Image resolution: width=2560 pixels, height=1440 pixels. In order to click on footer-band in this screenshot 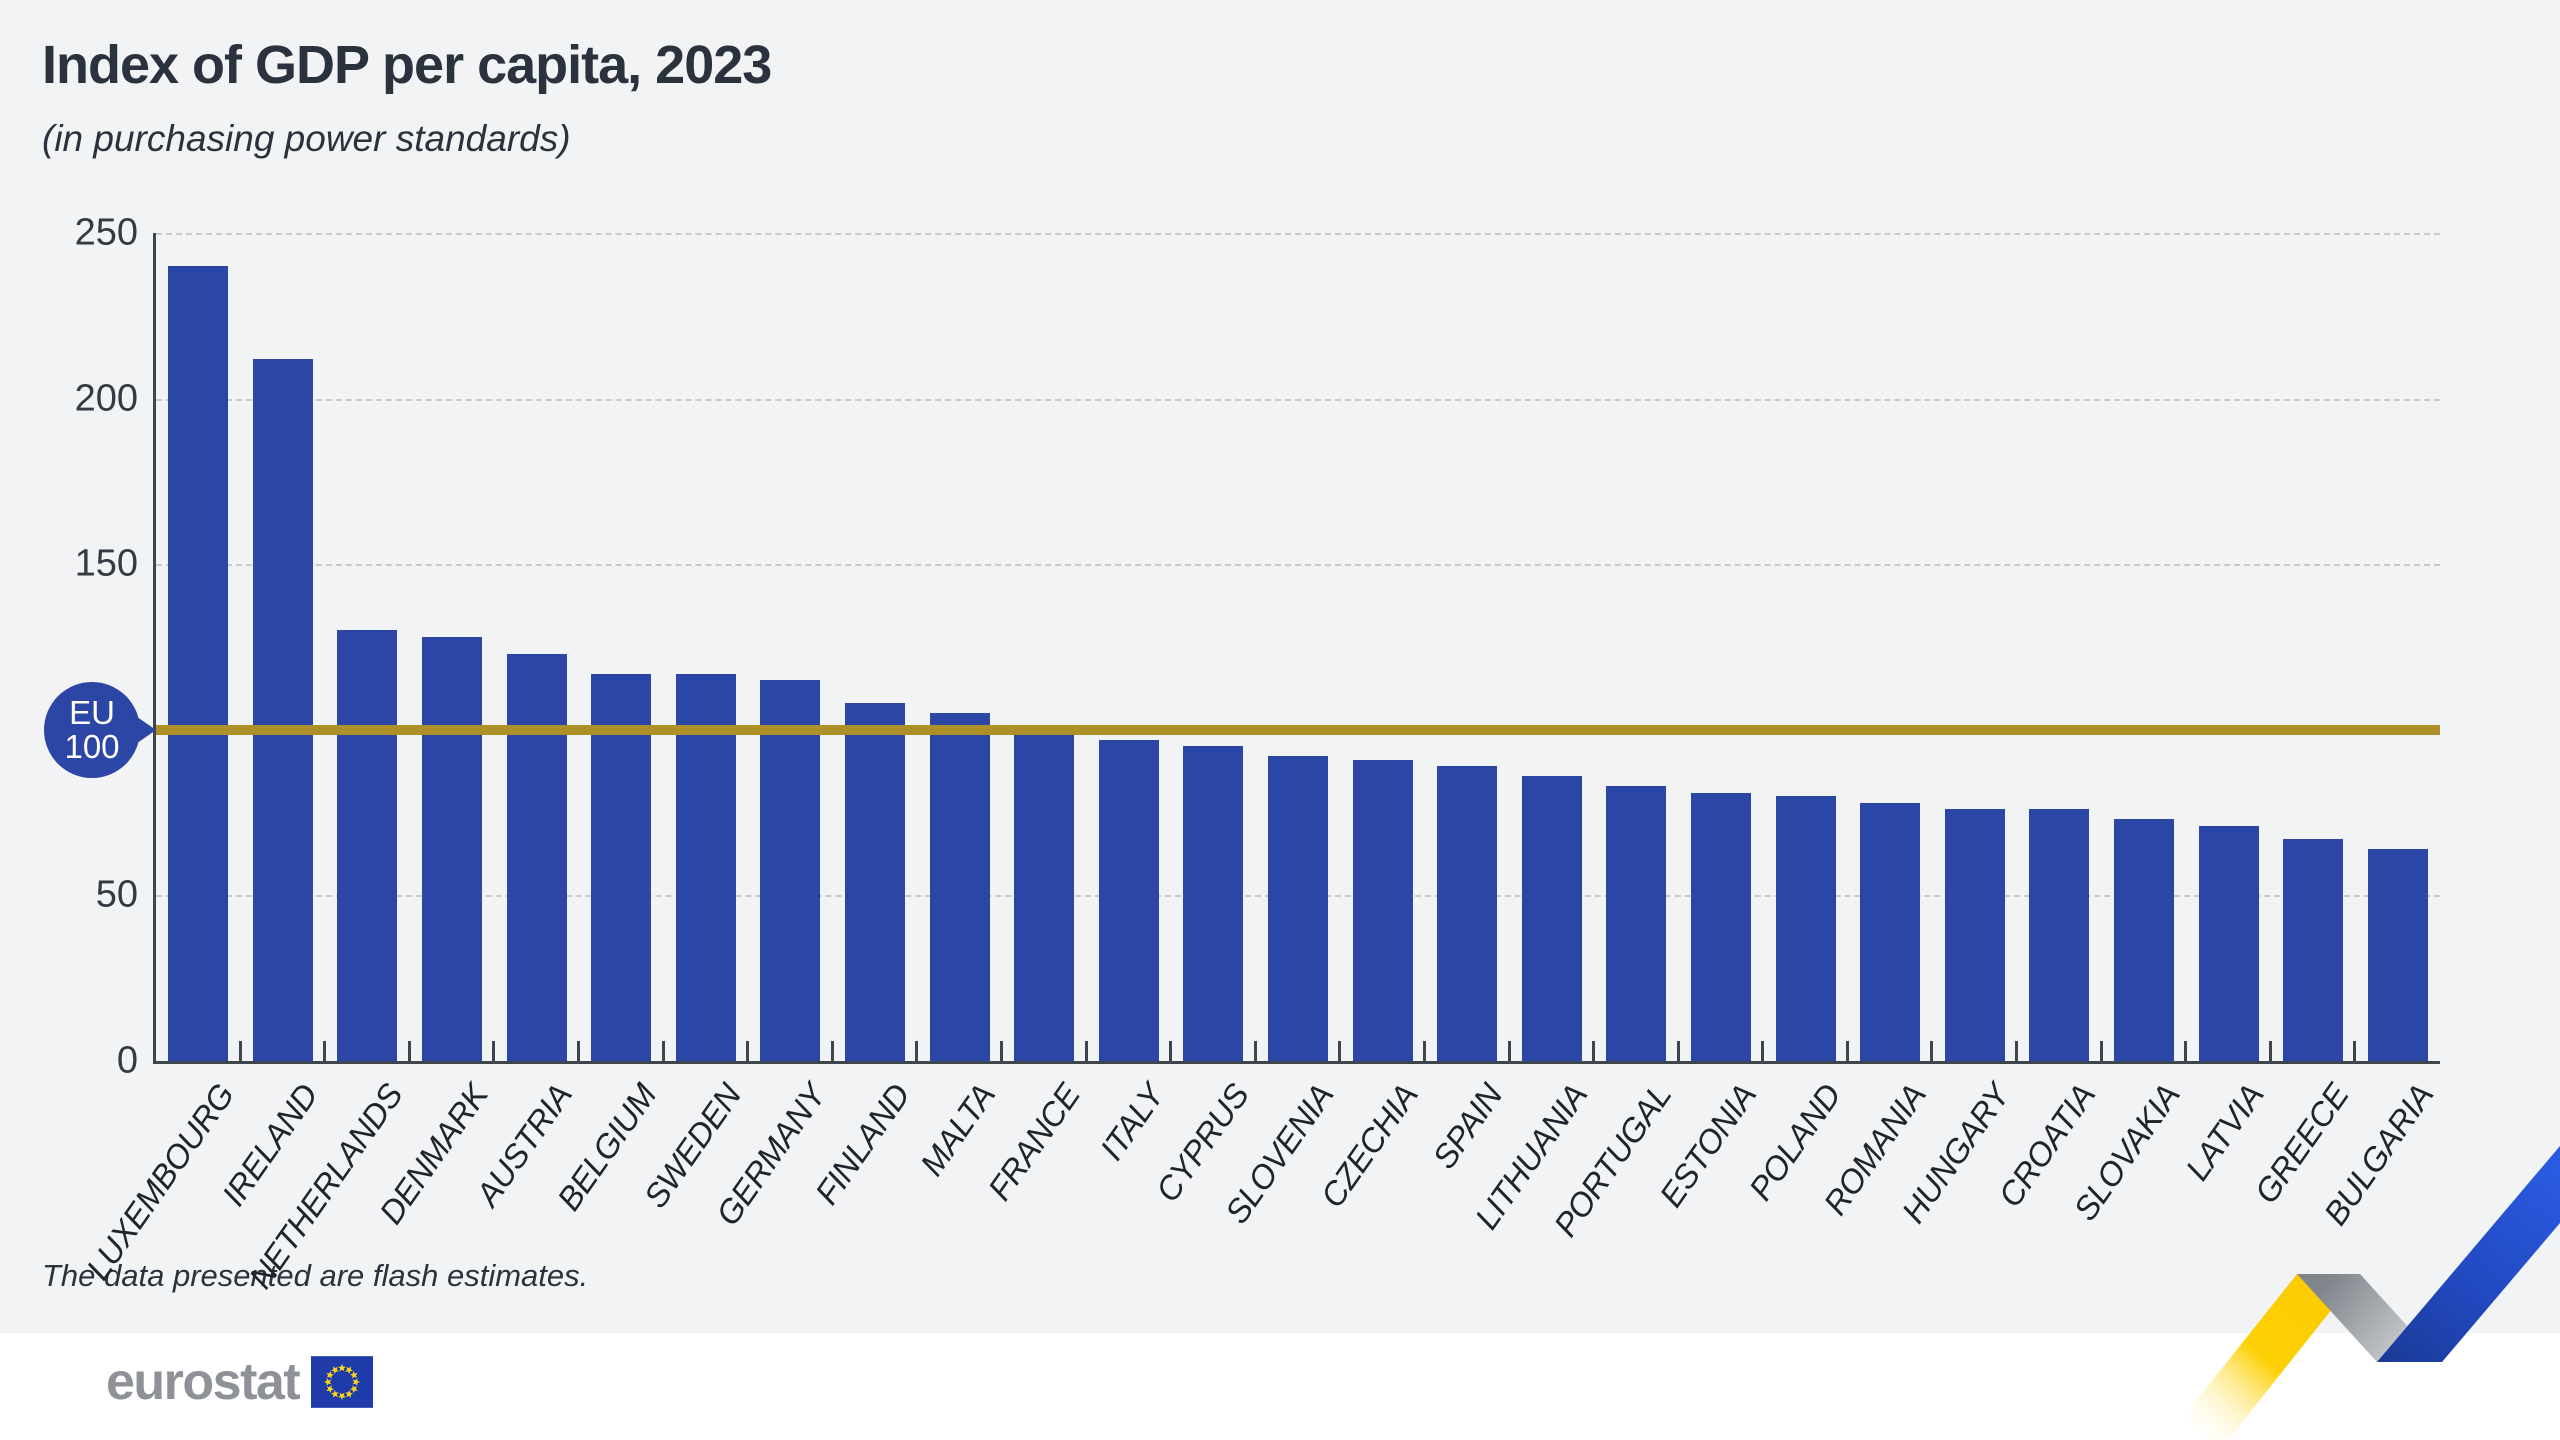, I will do `click(1280, 1386)`.